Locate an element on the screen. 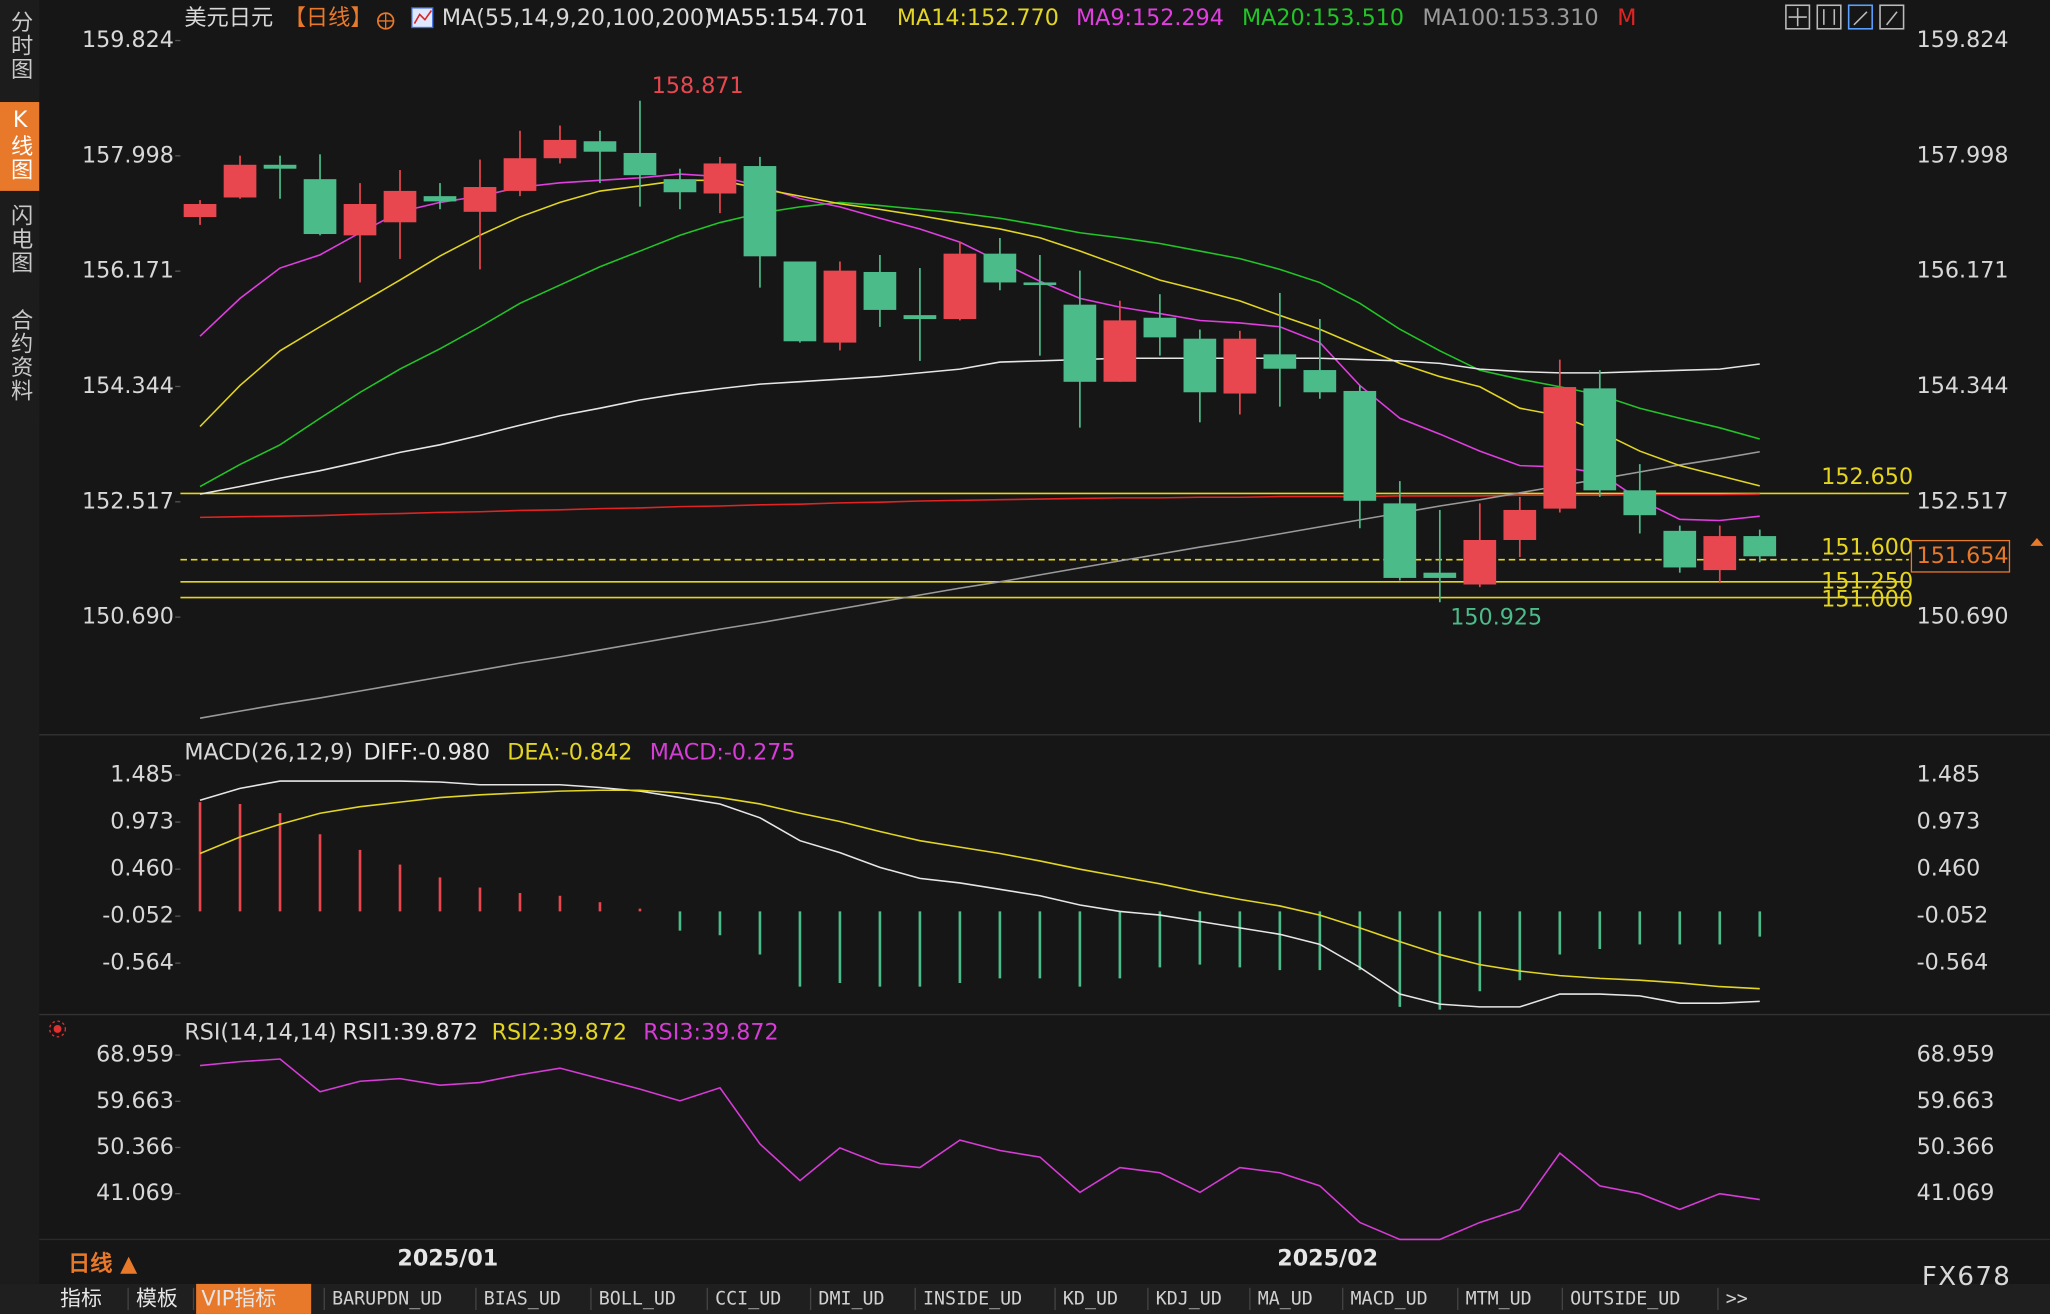 The height and width of the screenshot is (1314, 2050). side-tab: K线图 is located at coordinates (20, 144).